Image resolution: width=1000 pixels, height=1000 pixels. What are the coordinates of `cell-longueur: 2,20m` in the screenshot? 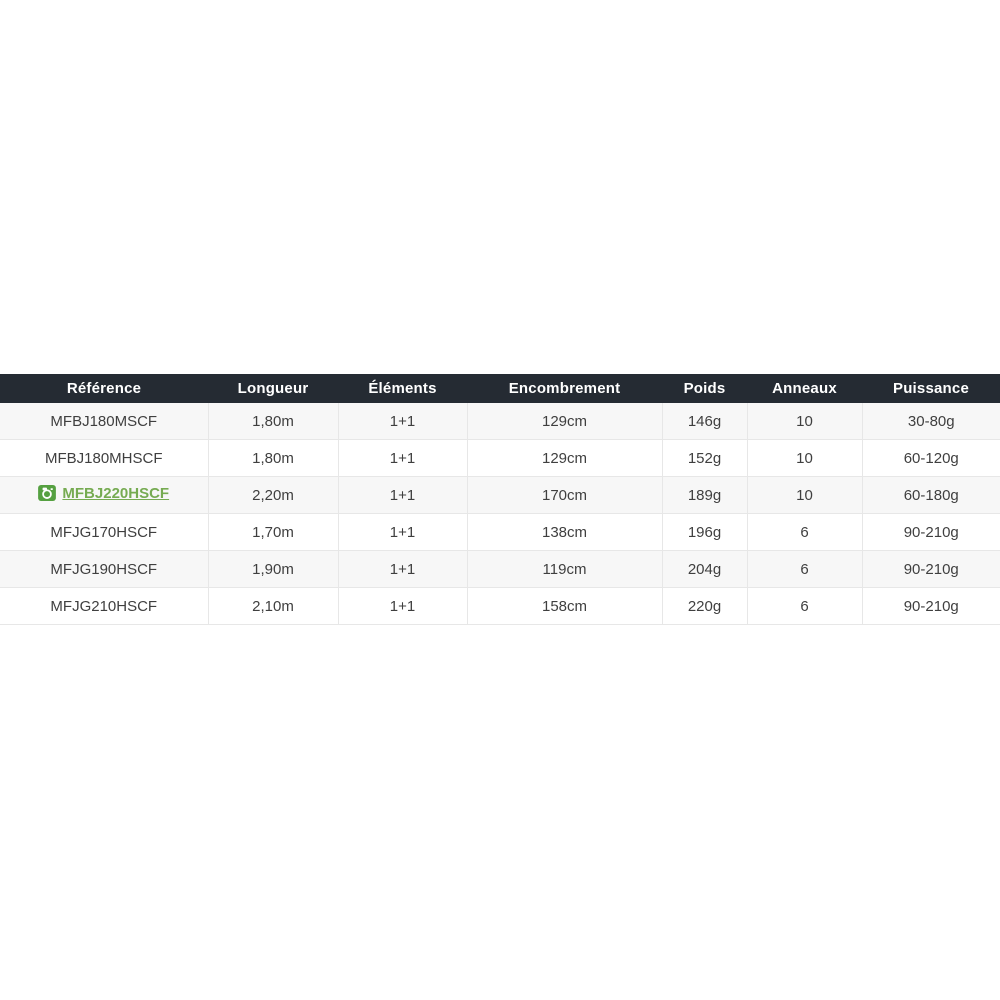 It's located at (273, 495).